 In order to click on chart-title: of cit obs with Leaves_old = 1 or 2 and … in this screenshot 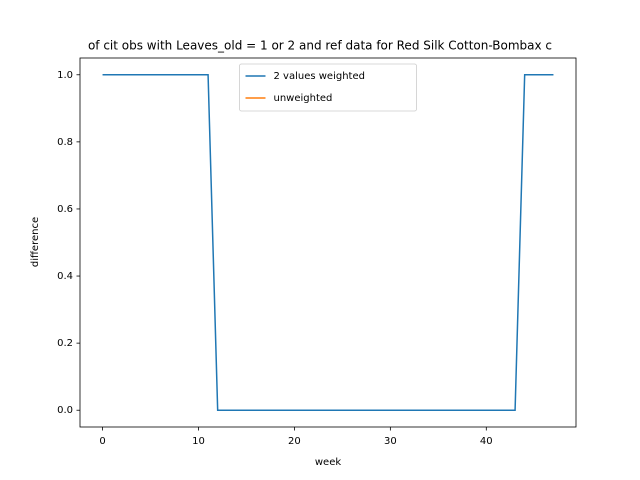, I will do `click(320, 46)`.